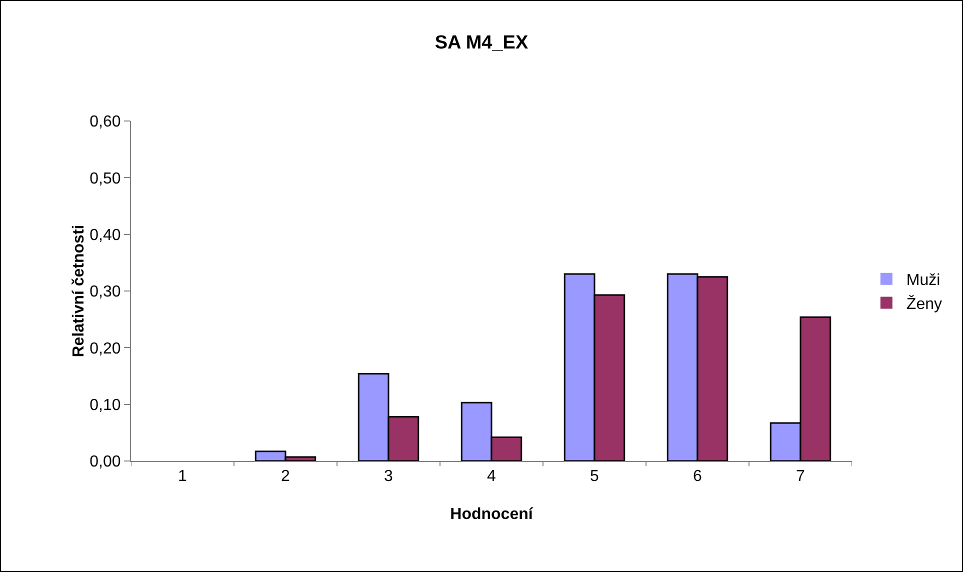 Image resolution: width=963 pixels, height=572 pixels. I want to click on x-tick-label: 4, so click(491, 477).